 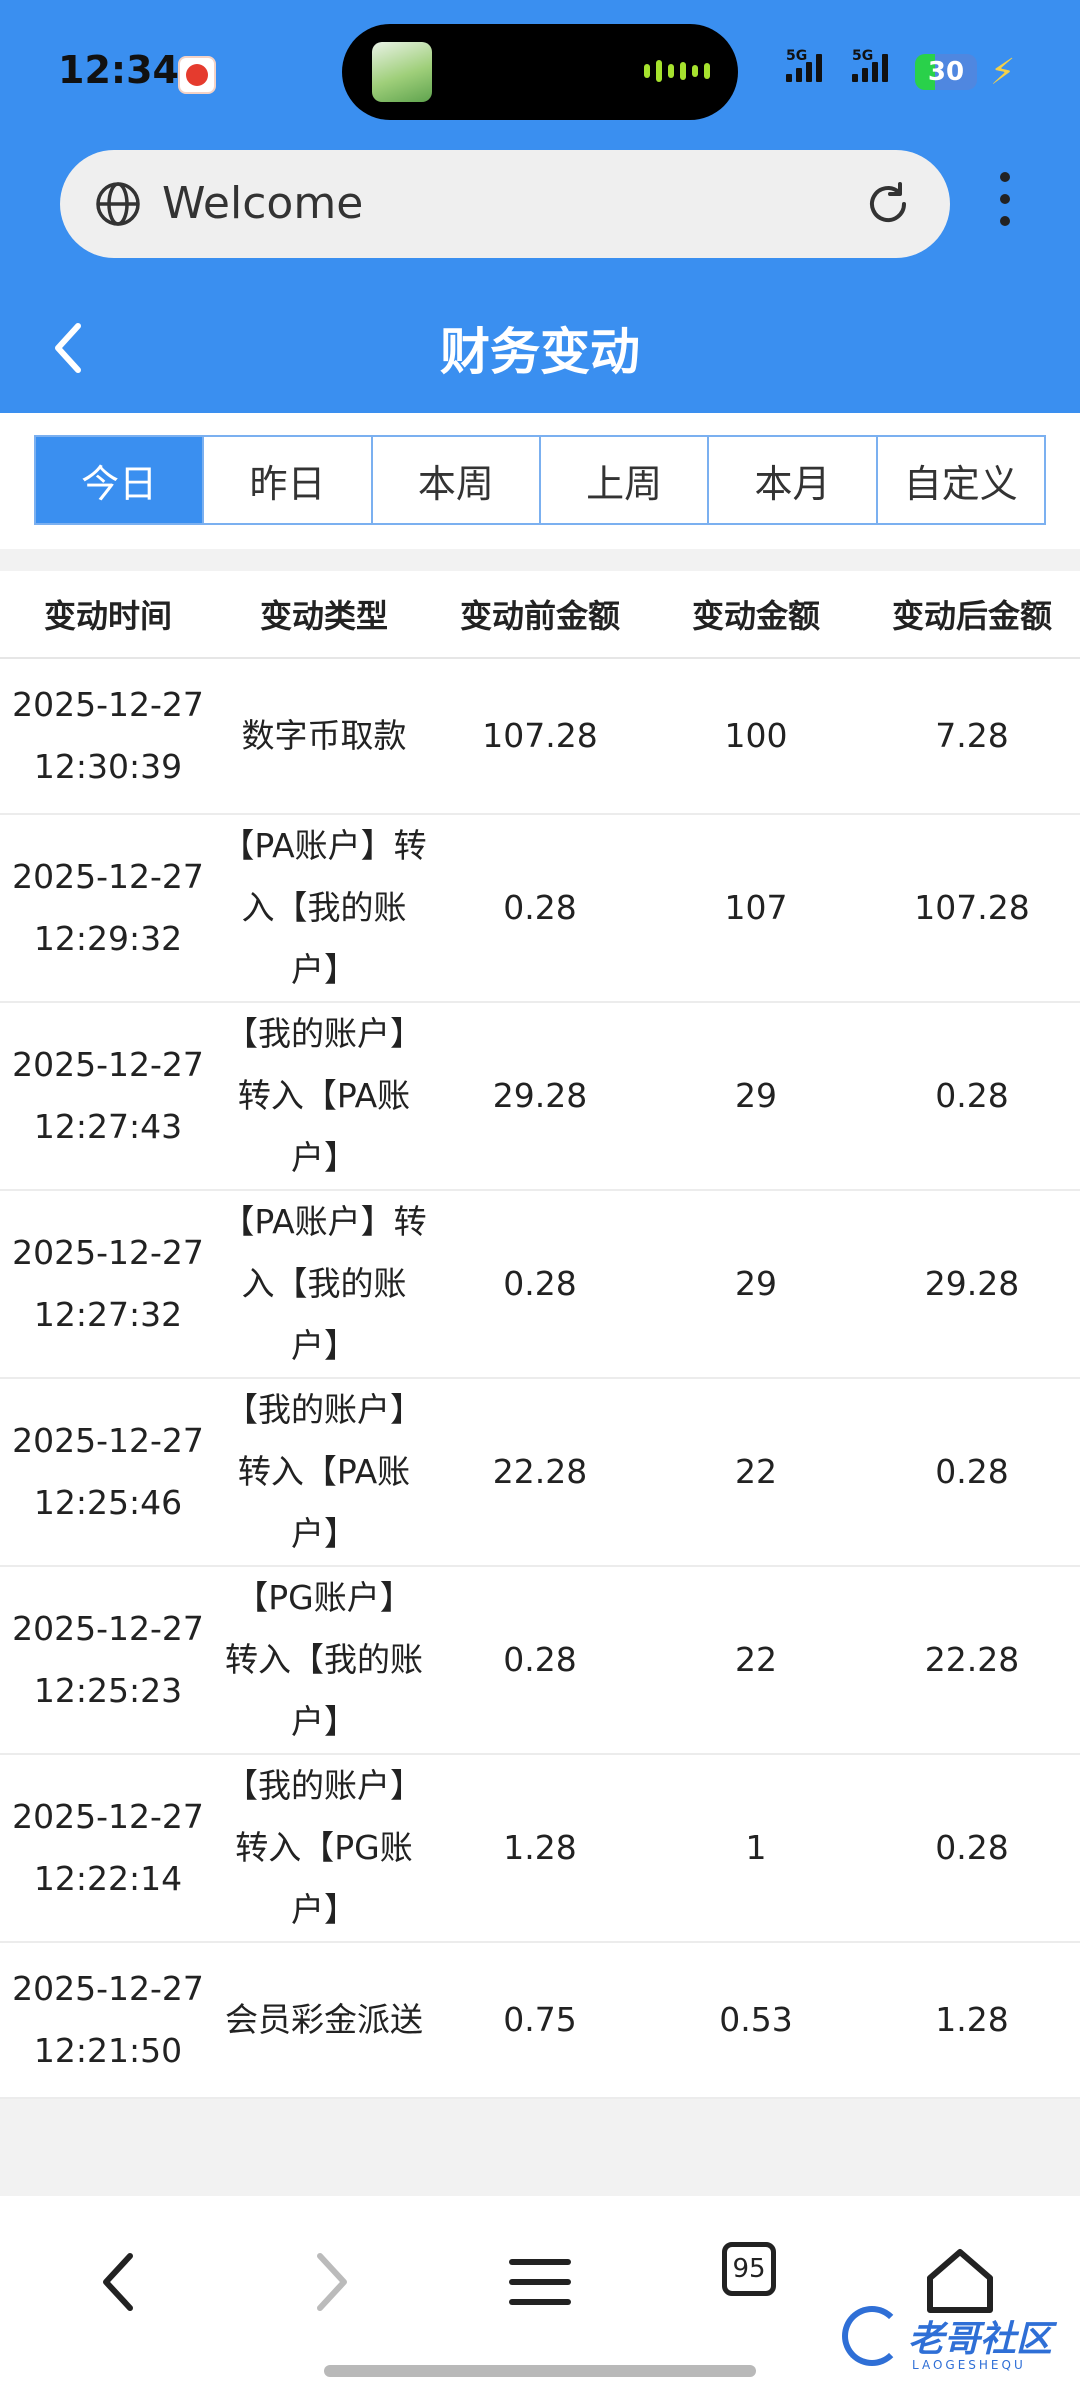 What do you see at coordinates (756, 736) in the screenshot?
I see `cell-change-amount: 100` at bounding box center [756, 736].